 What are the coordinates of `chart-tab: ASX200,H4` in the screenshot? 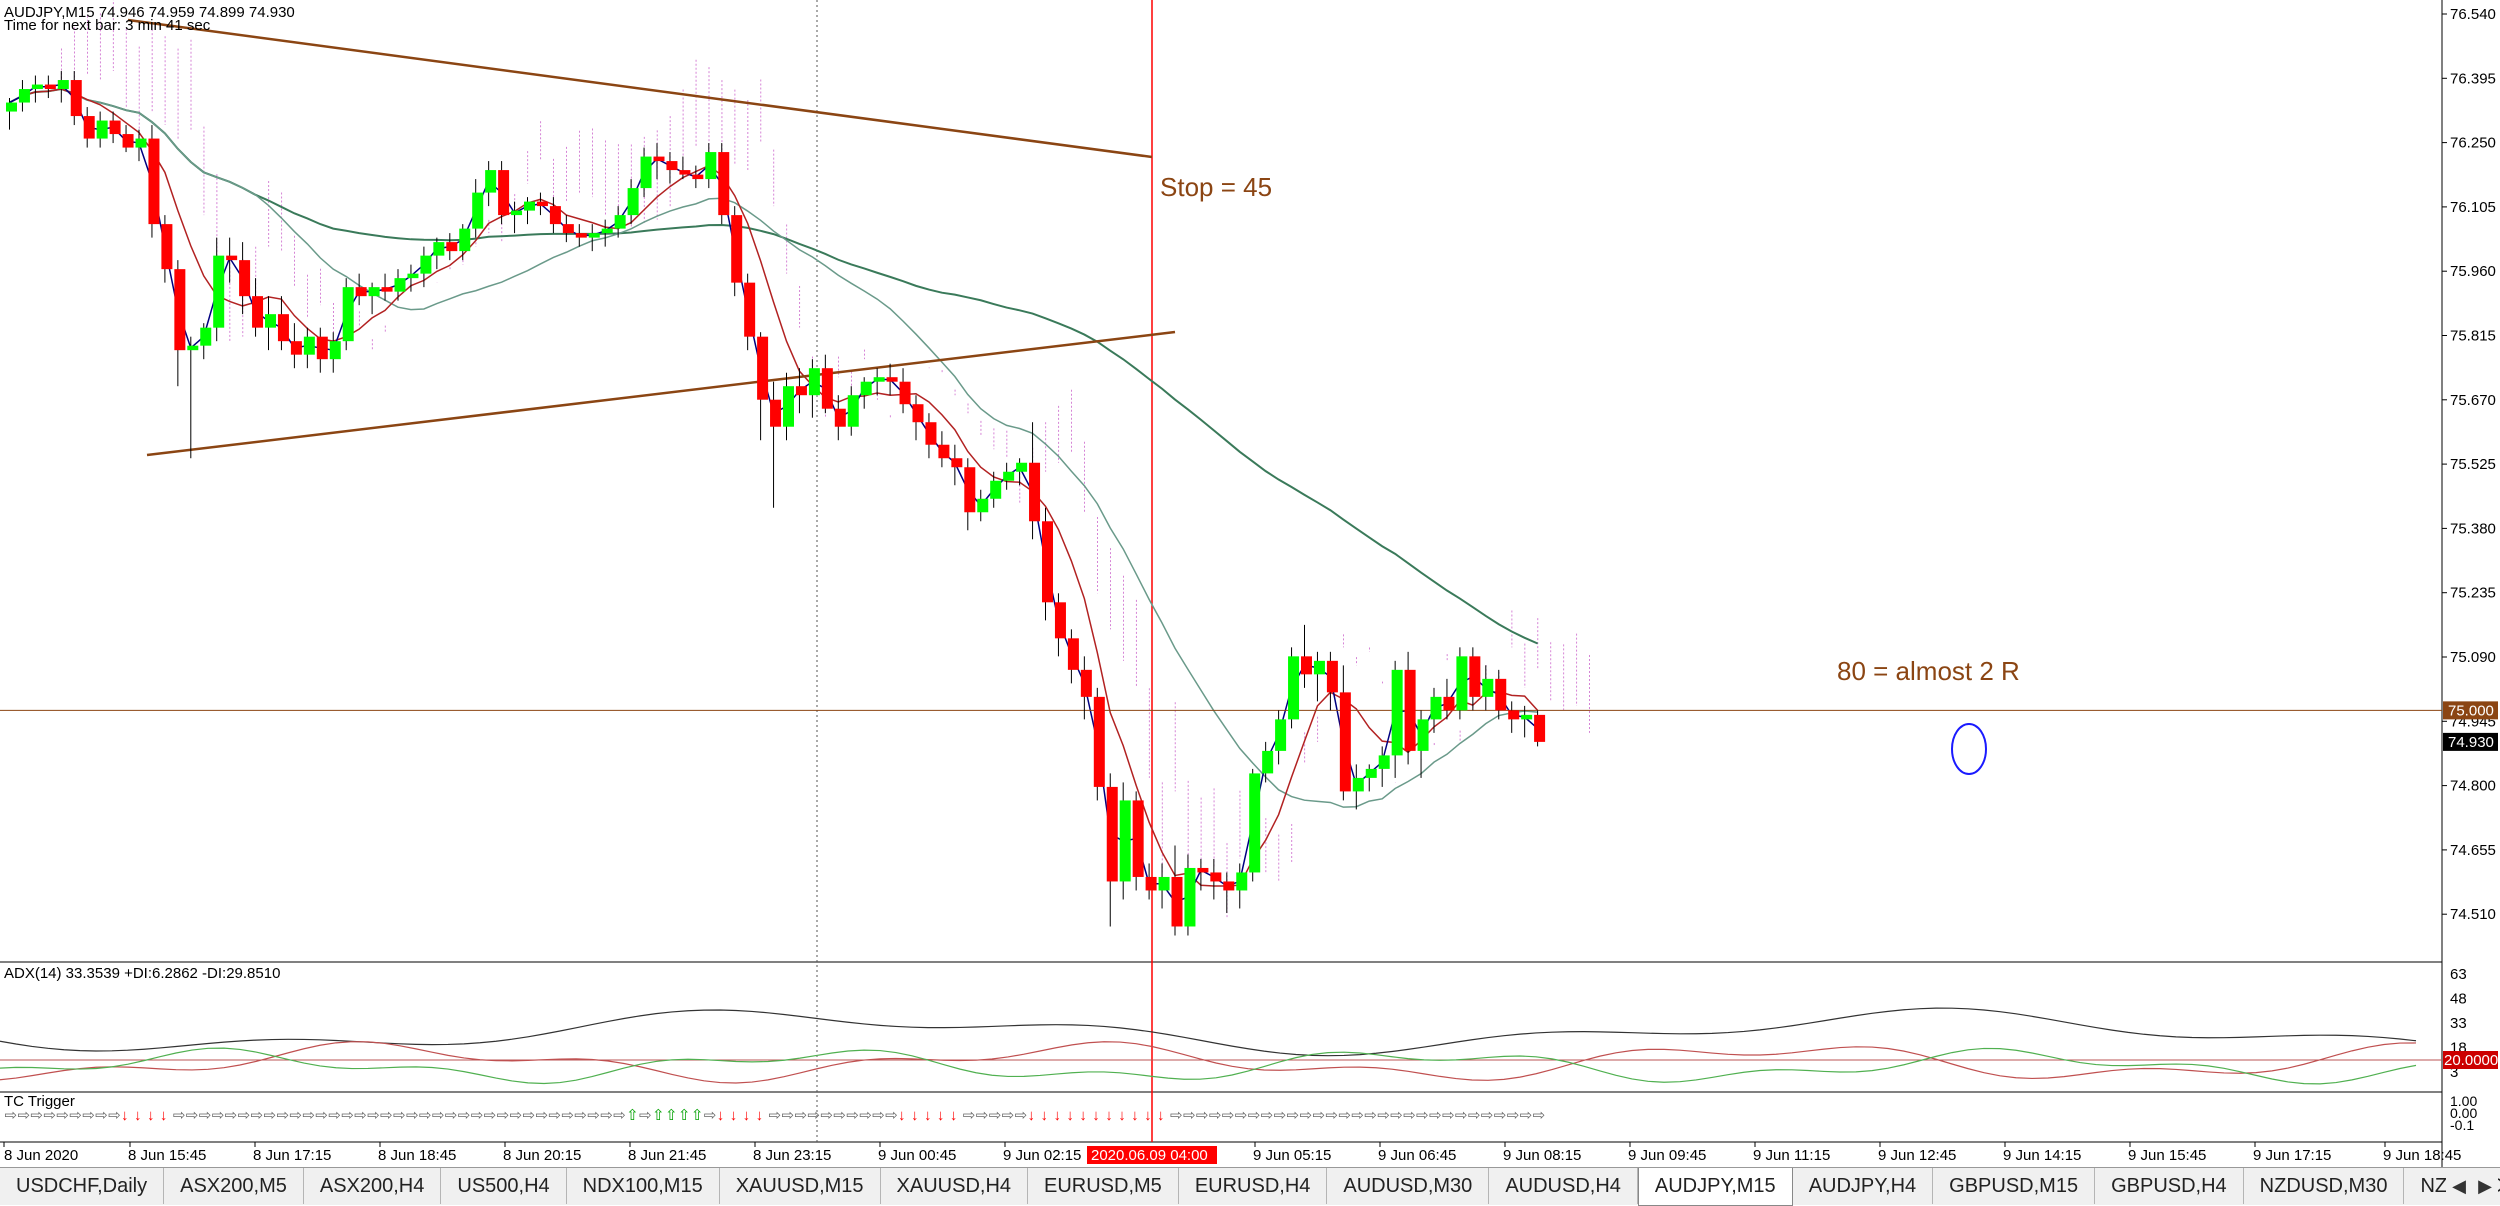 It's located at (373, 1186).